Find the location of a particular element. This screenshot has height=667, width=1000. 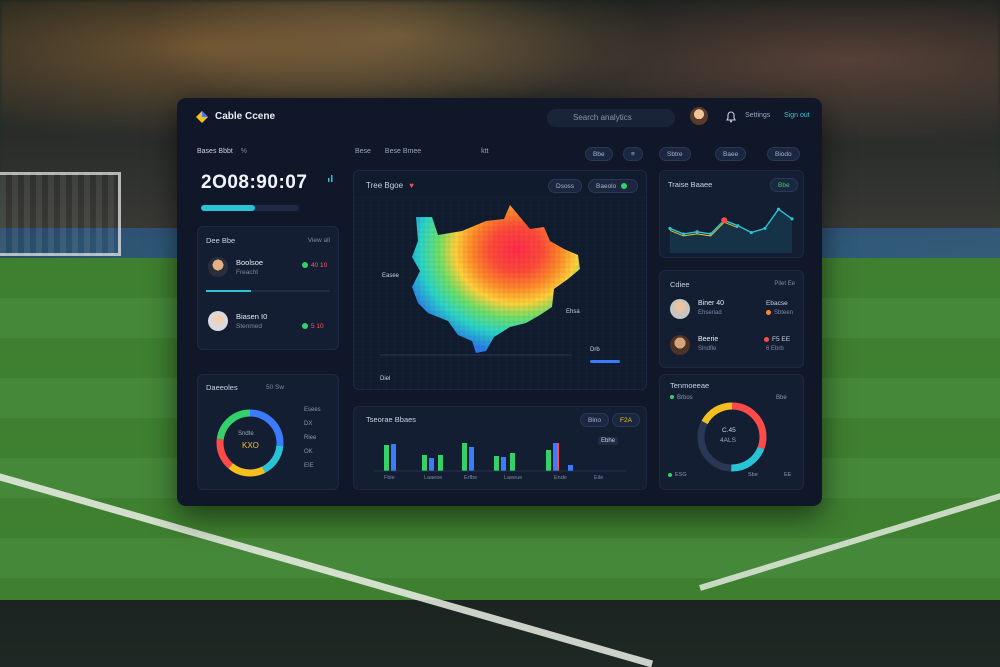

ring-foot-left-text: ESG is located at coordinates (681, 475).